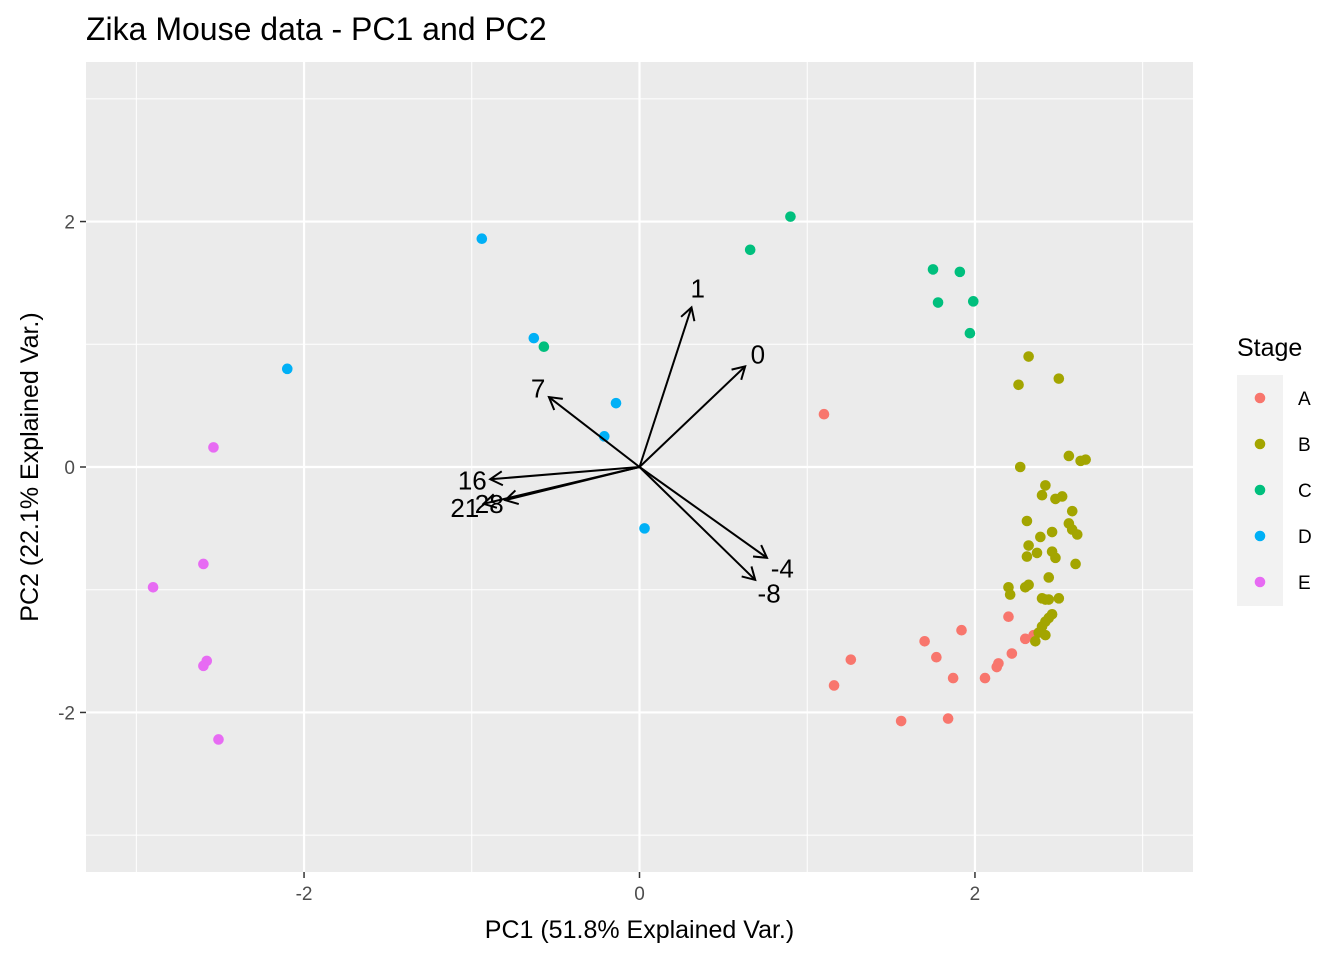 This screenshot has height=960, width=1344. Describe the element at coordinates (760, 551) in the screenshot. I see `loading-arrowhead--4` at that location.